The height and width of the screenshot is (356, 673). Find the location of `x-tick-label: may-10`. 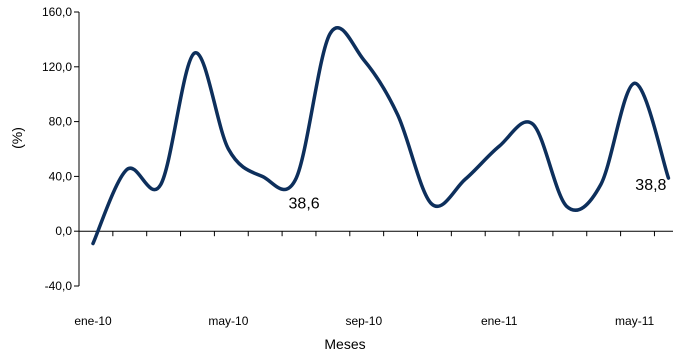

x-tick-label: may-10 is located at coordinates (228, 321).